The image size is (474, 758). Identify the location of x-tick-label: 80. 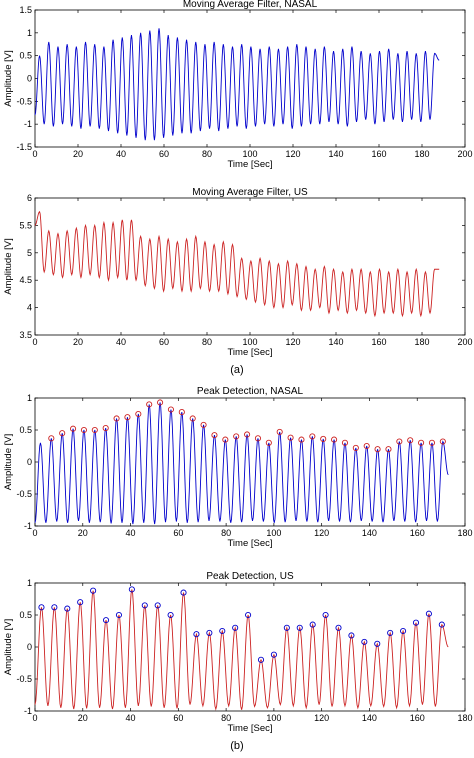
(226, 533).